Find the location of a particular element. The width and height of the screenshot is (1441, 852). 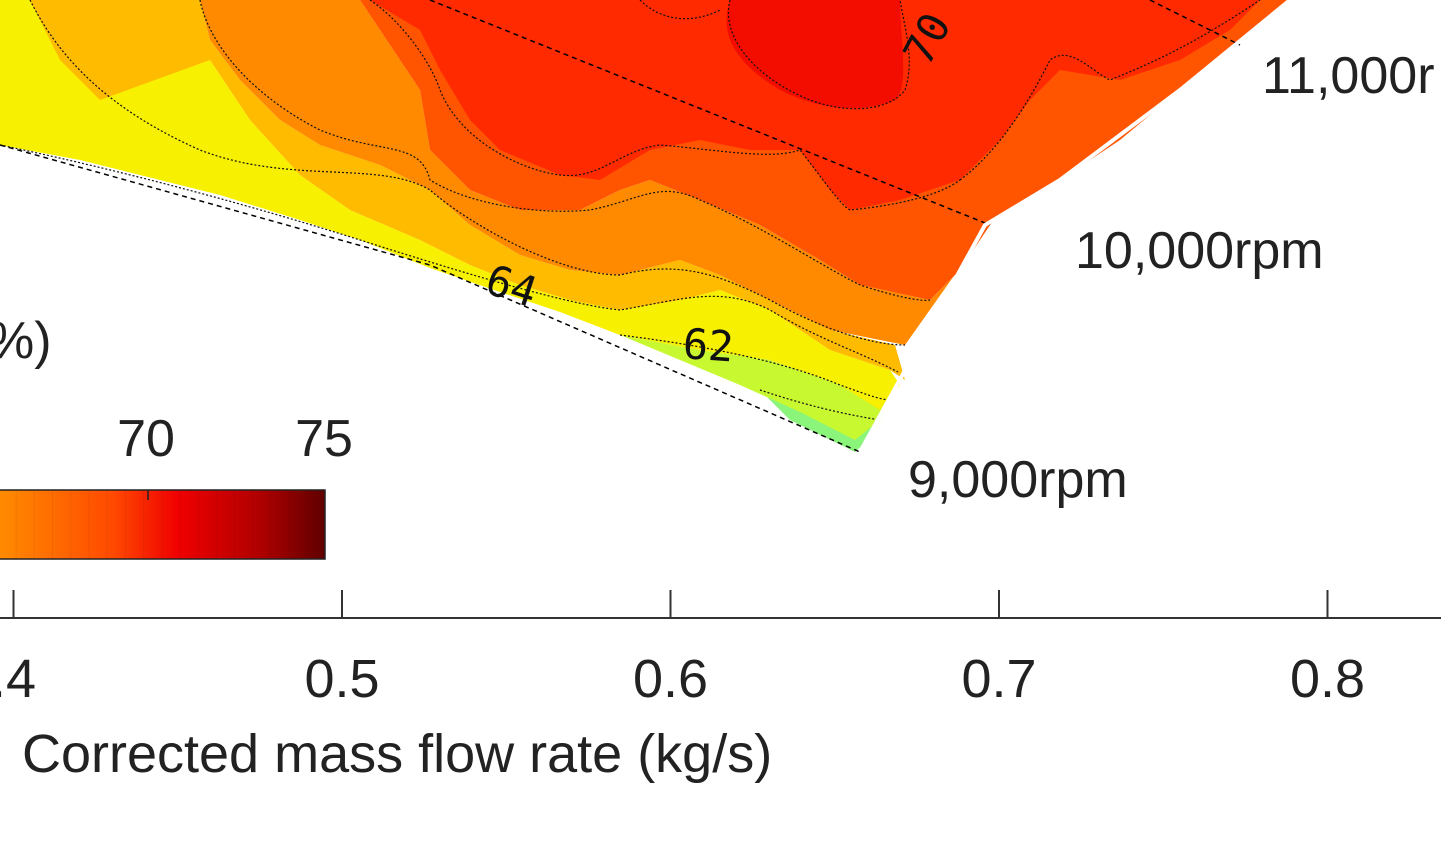

x-tick-label: 0.6 is located at coordinates (670, 679).